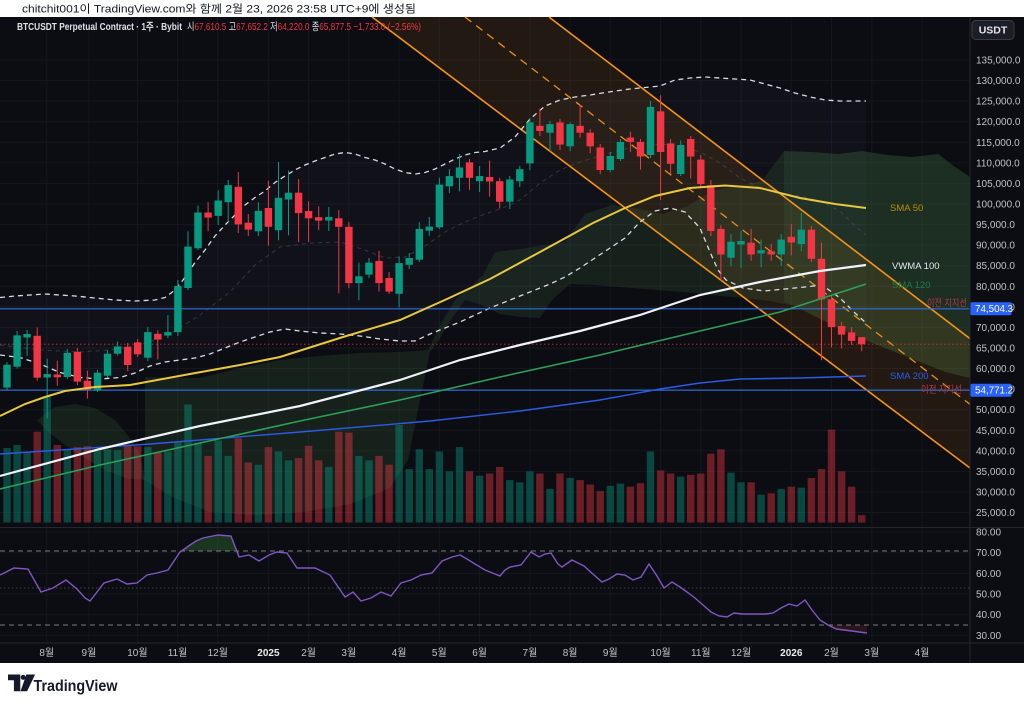 The image size is (1024, 708). I want to click on svg-text: 50.00, so click(988, 595).